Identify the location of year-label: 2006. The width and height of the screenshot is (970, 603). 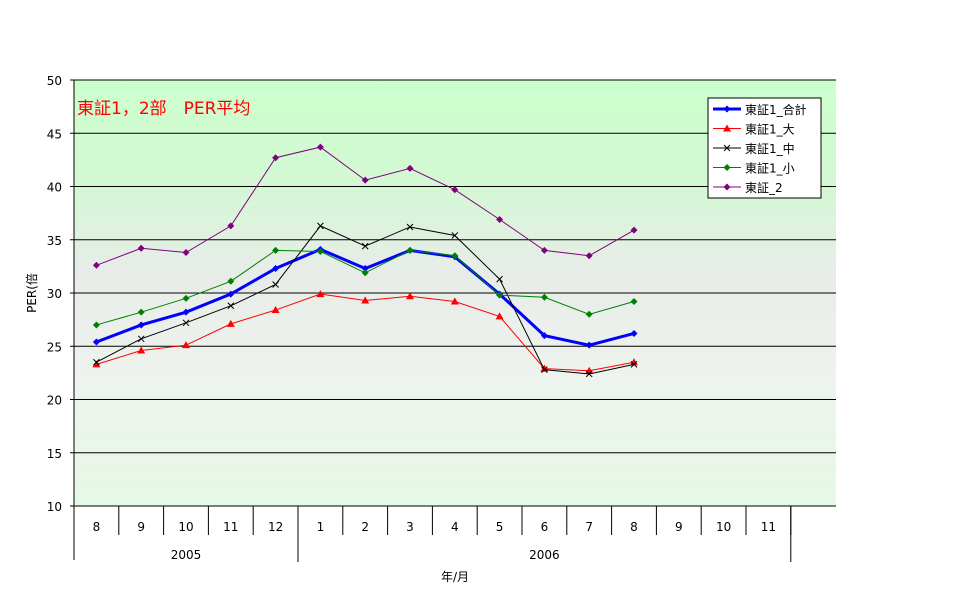
(544, 555).